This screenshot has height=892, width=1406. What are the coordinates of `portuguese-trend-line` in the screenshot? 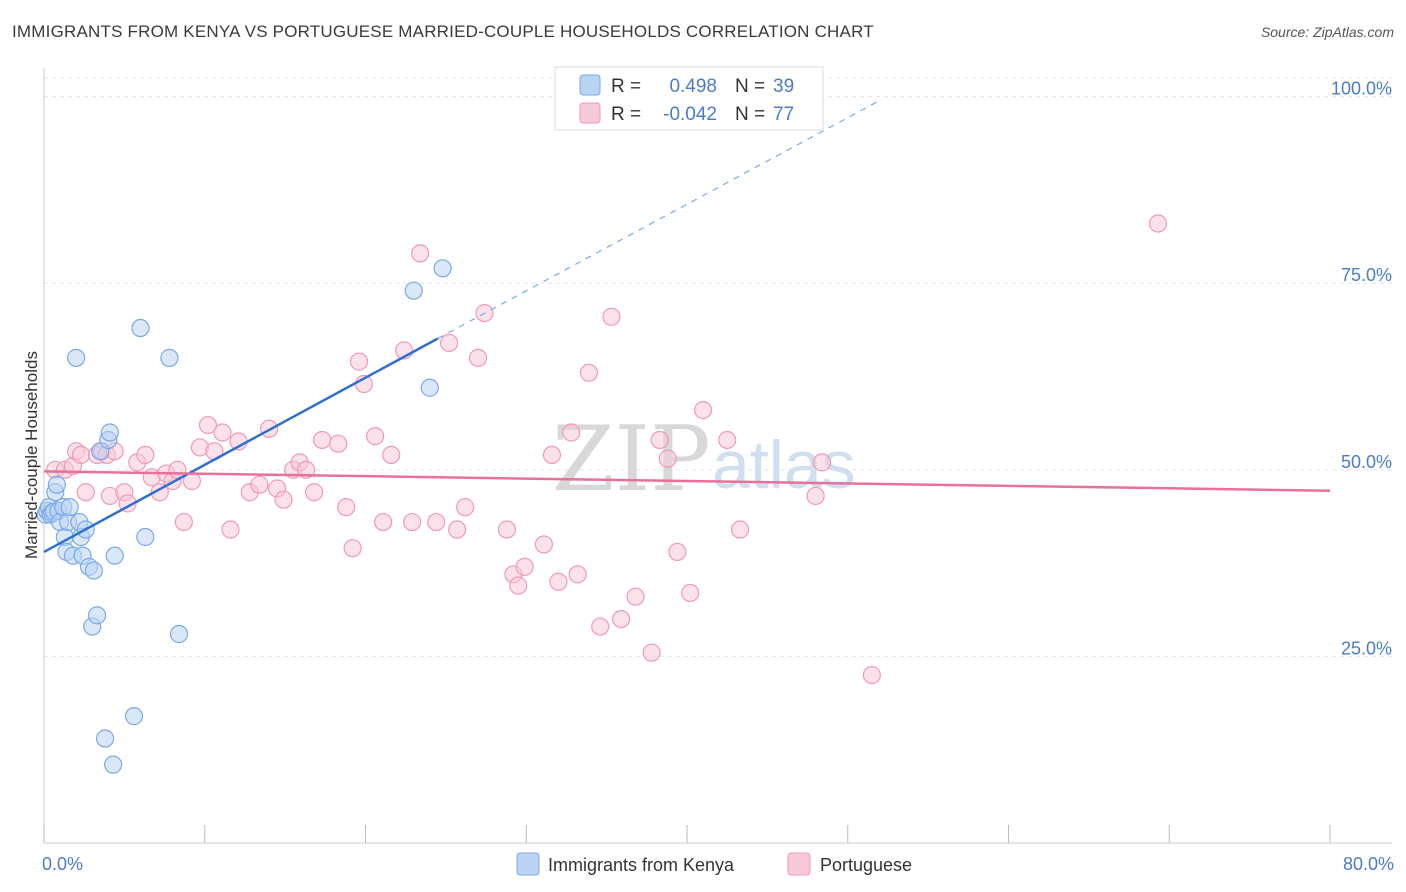 It's located at (687, 481).